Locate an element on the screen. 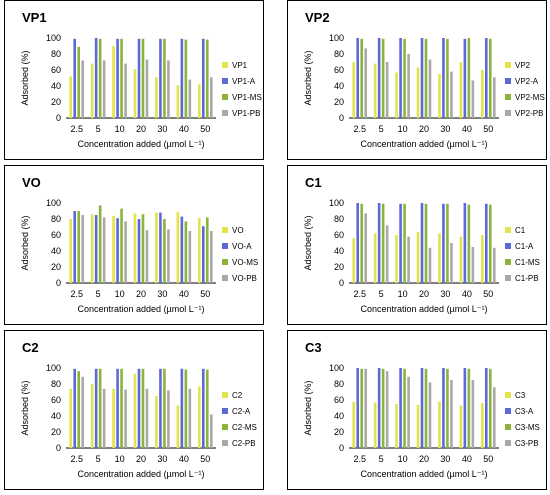 Image resolution: width=550 pixels, height=495 pixels. bar-c2-a is located at coordinates (203, 408).